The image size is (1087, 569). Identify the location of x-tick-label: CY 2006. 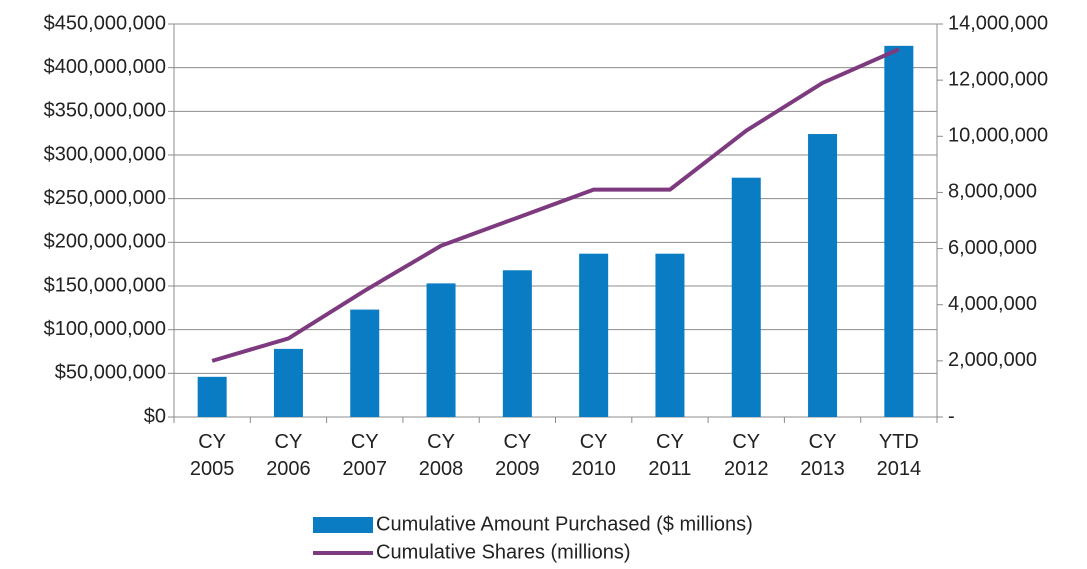
(288, 455).